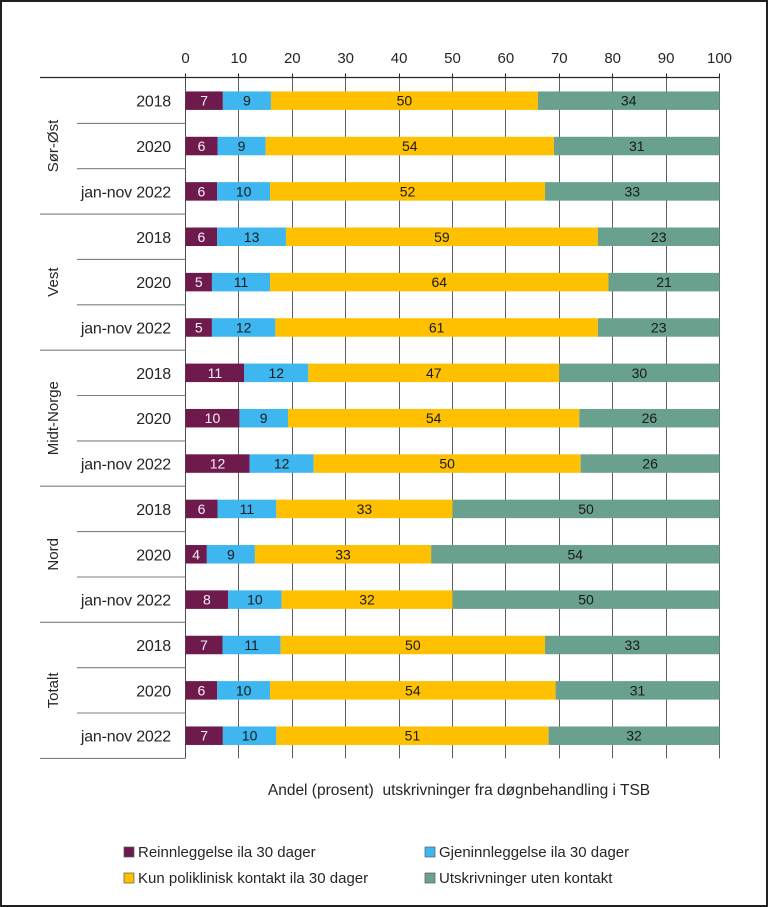 The width and height of the screenshot is (768, 907). I want to click on svg-text: Sør-Øst, so click(53, 145).